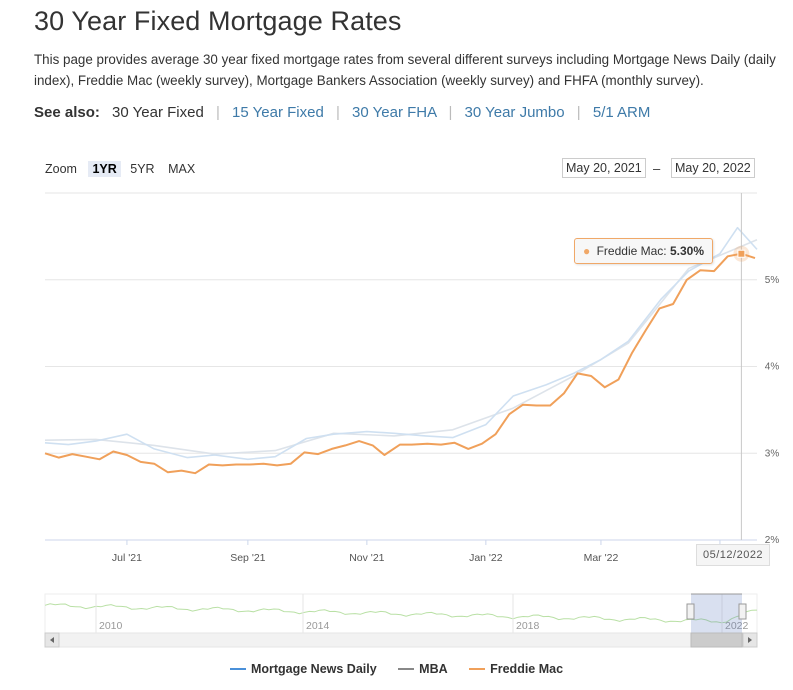  What do you see at coordinates (123, 169) in the screenshot?
I see `zoom-selector: Zoom 1YR 5YR MAX` at bounding box center [123, 169].